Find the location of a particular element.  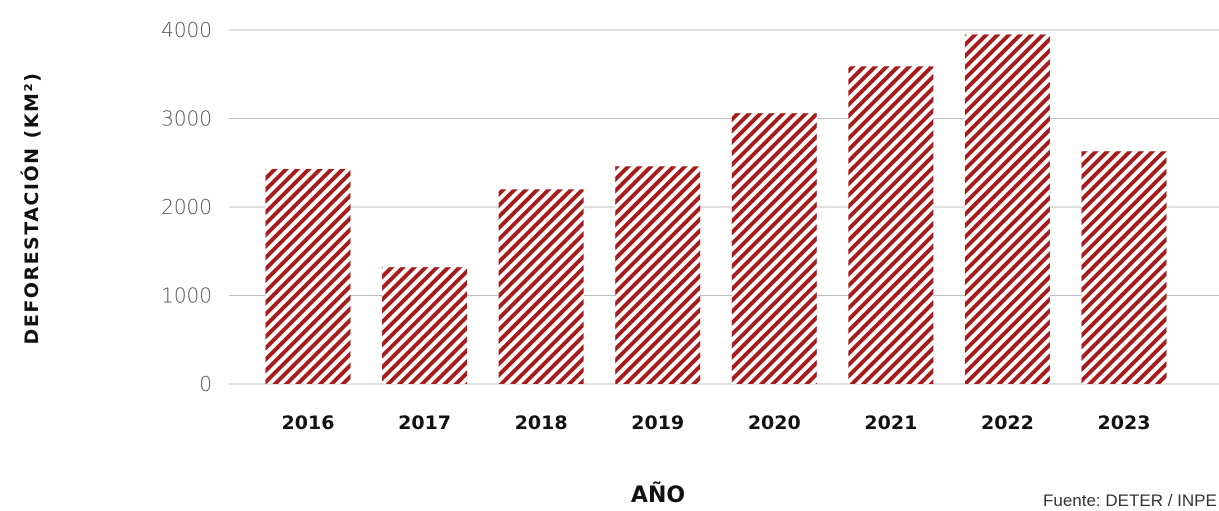

y-tick-label: 0 is located at coordinates (205, 384).